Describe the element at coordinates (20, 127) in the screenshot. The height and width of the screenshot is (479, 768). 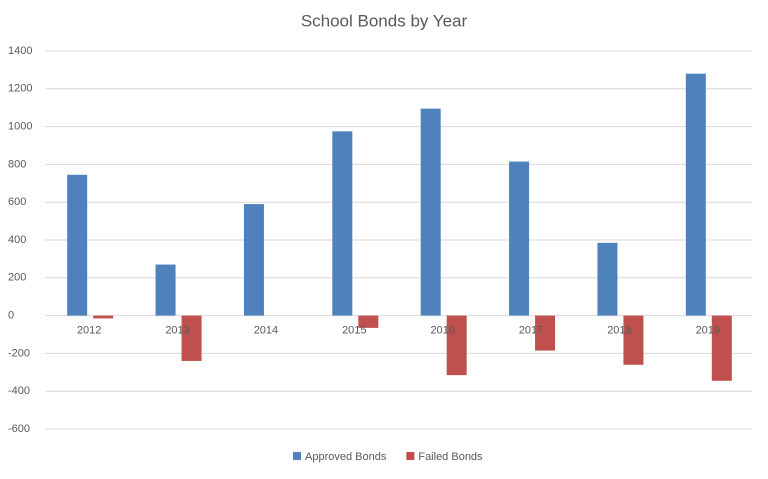
I see `y-tick-label: 1000` at that location.